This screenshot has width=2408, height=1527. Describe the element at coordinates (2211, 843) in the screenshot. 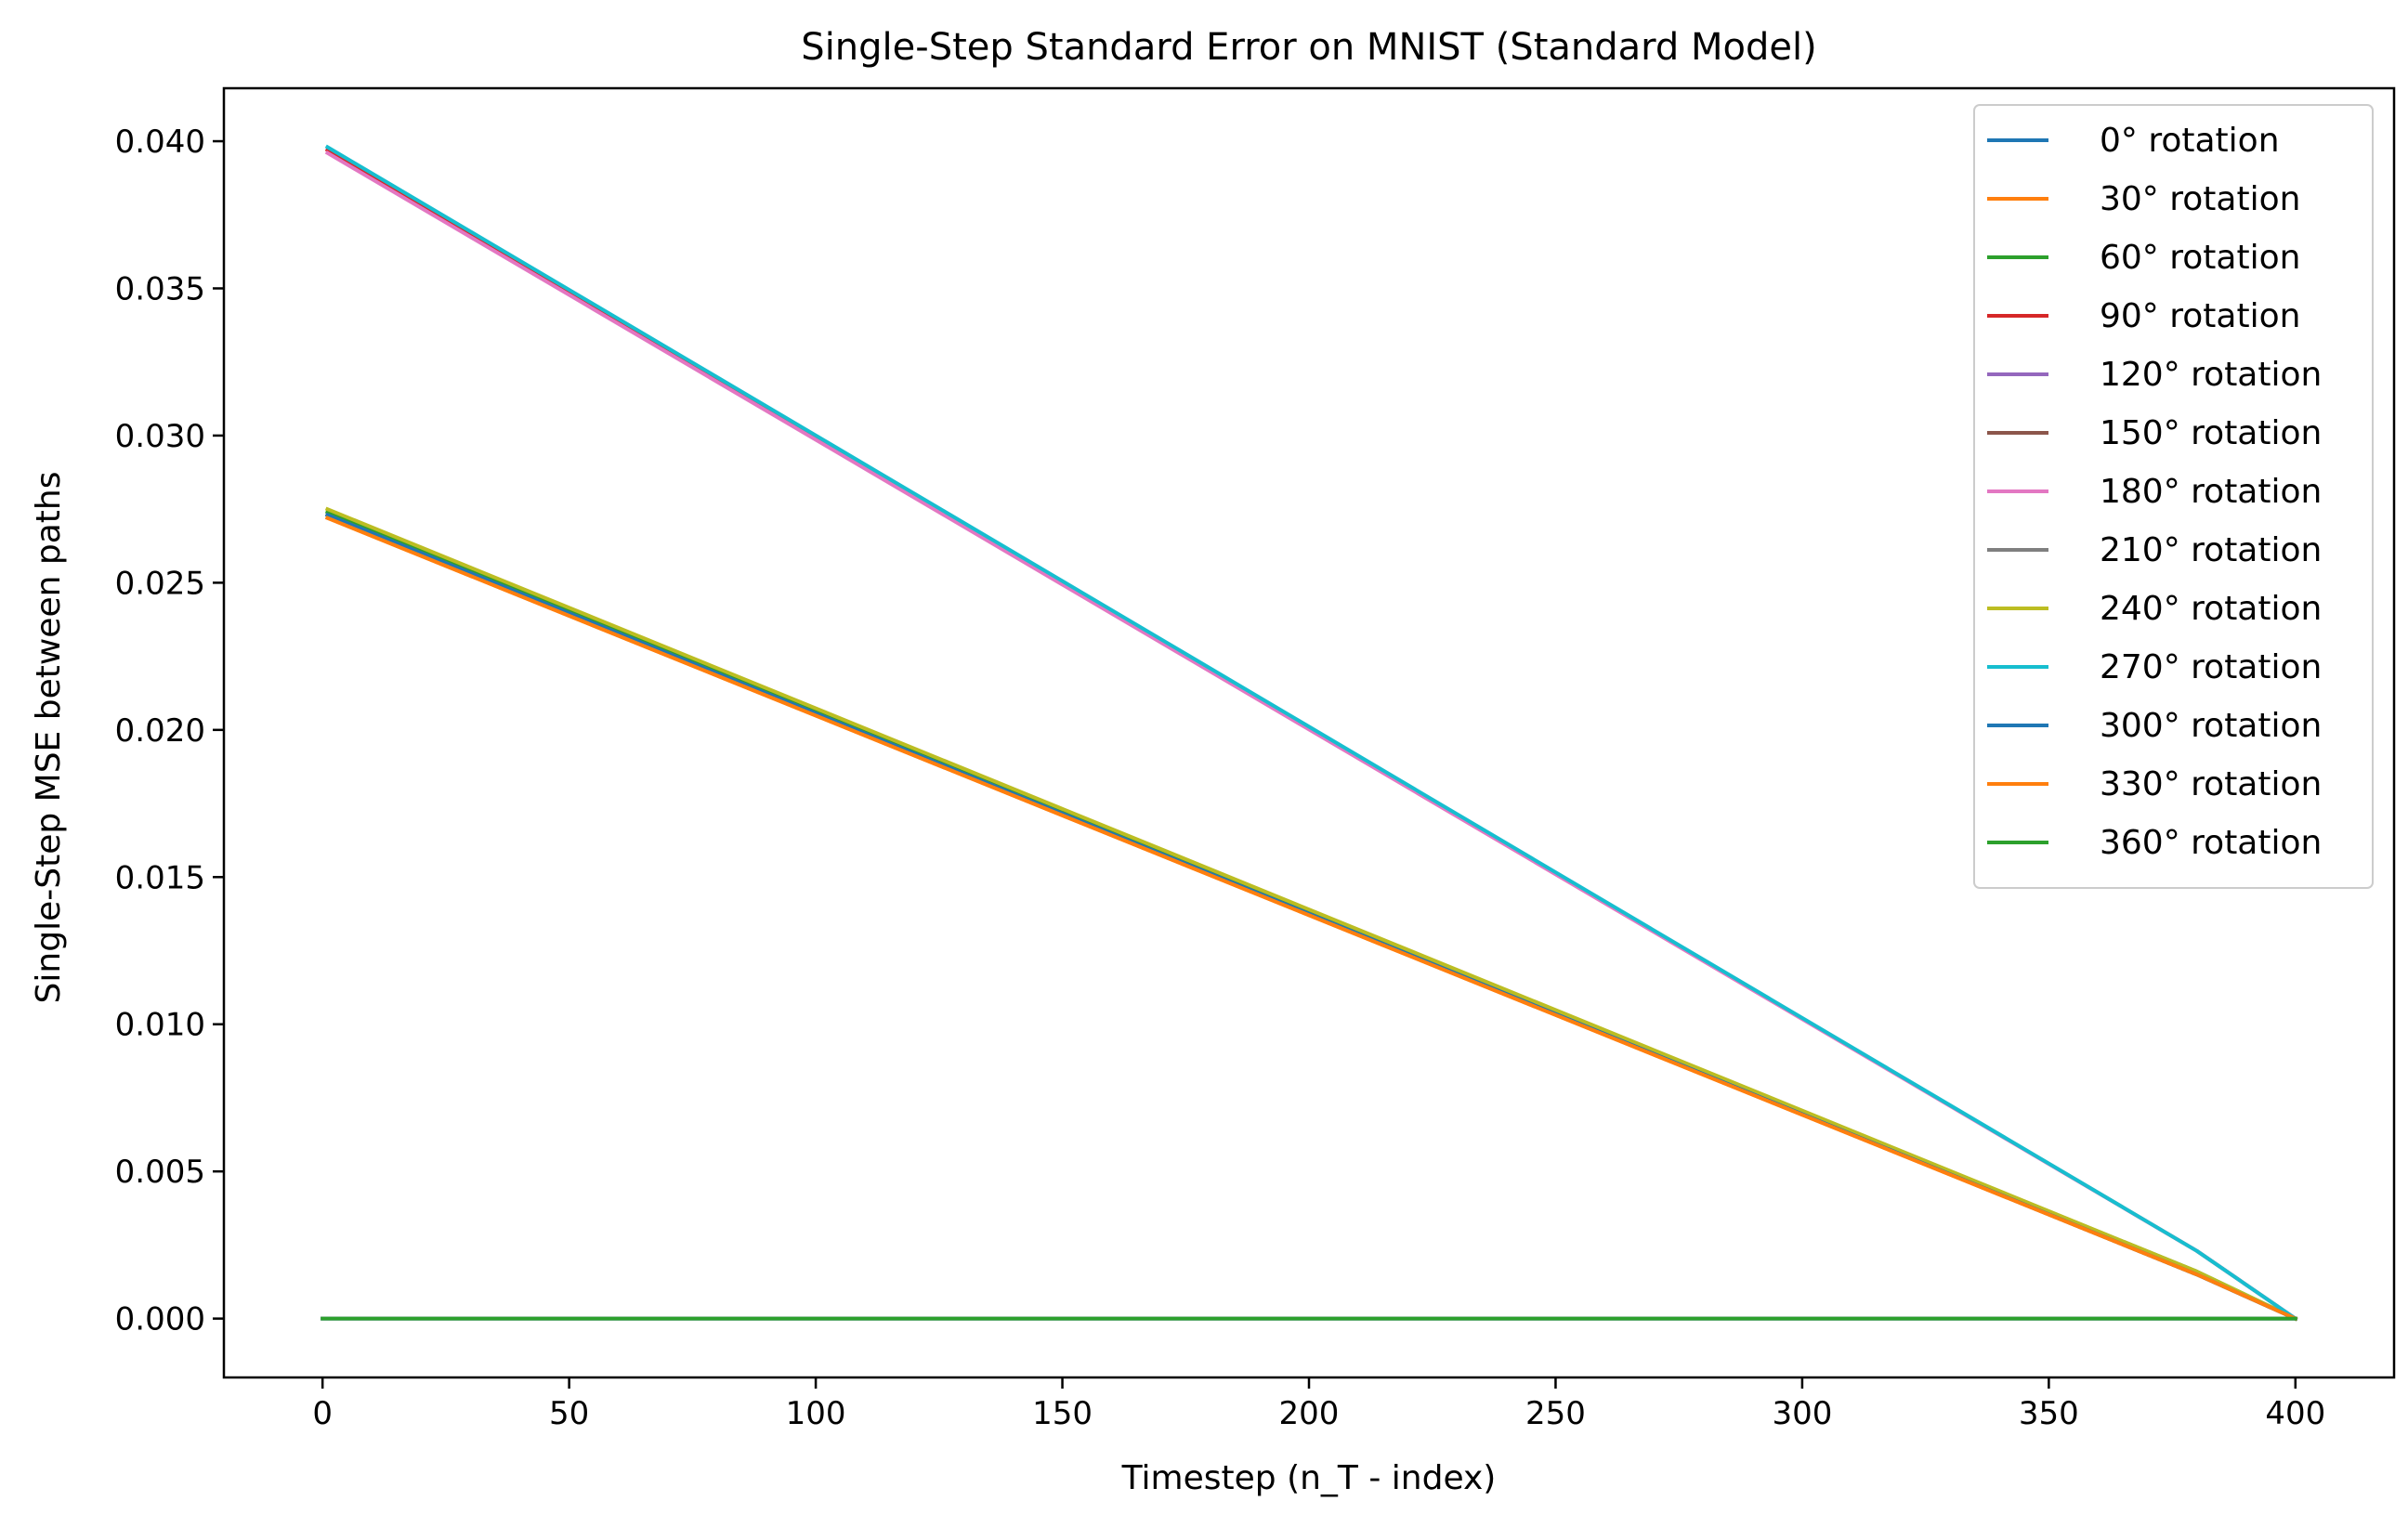

I see `legend-label: 360° rotation` at that location.